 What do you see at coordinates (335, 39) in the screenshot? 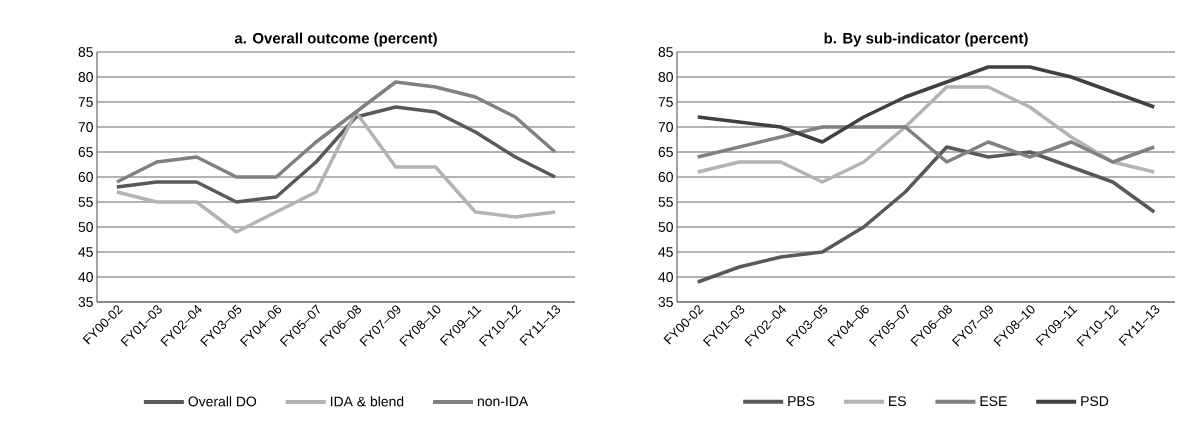
I see `chart-title: a. Overall outcome (percent)` at bounding box center [335, 39].